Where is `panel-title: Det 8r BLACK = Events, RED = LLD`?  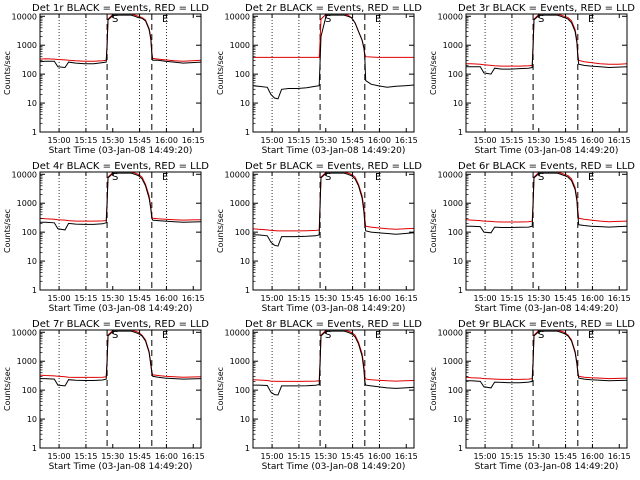
panel-title: Det 8r BLACK = Events, RED = LLD is located at coordinates (333, 324).